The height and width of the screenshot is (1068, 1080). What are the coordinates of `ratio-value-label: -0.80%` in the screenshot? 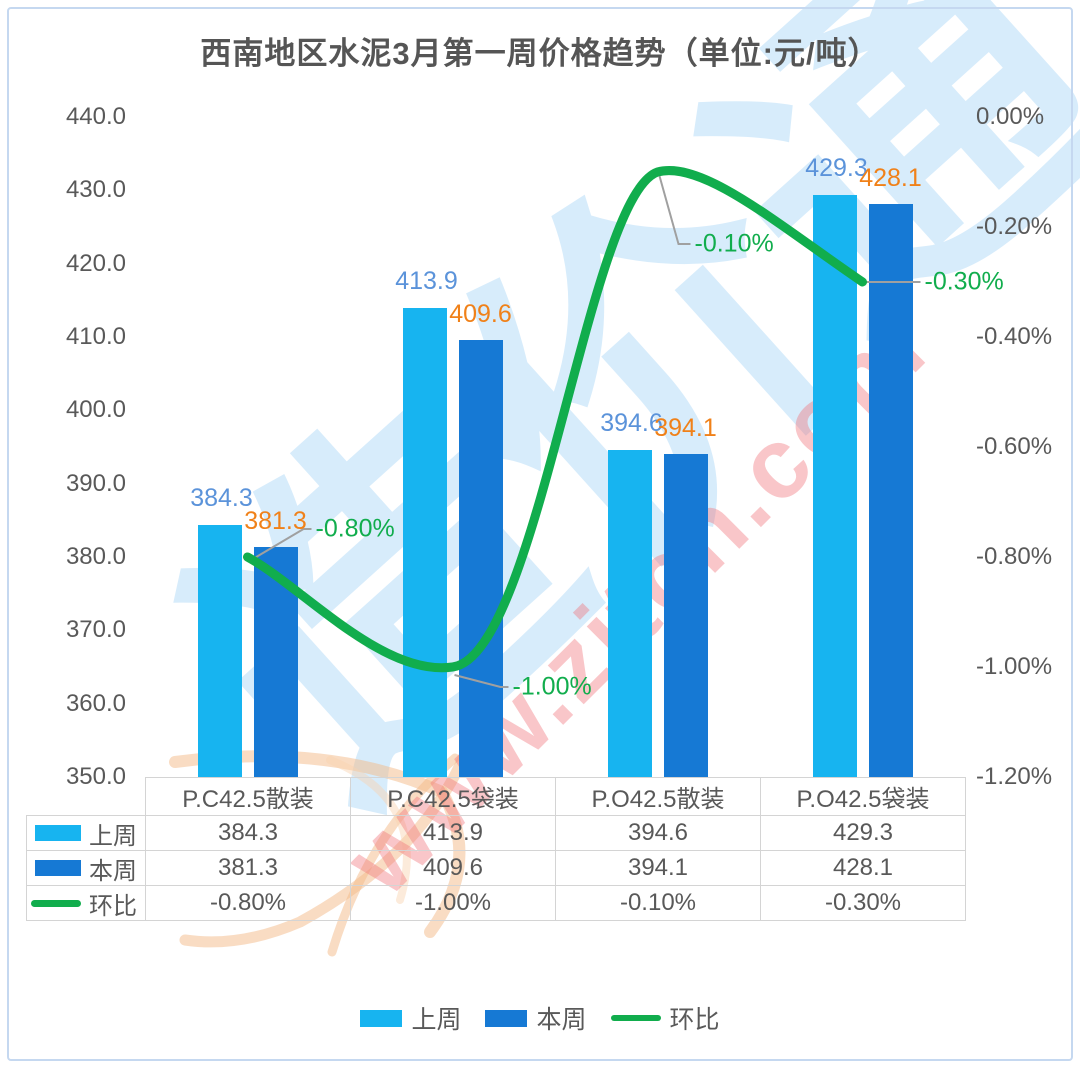 It's located at (355, 528).